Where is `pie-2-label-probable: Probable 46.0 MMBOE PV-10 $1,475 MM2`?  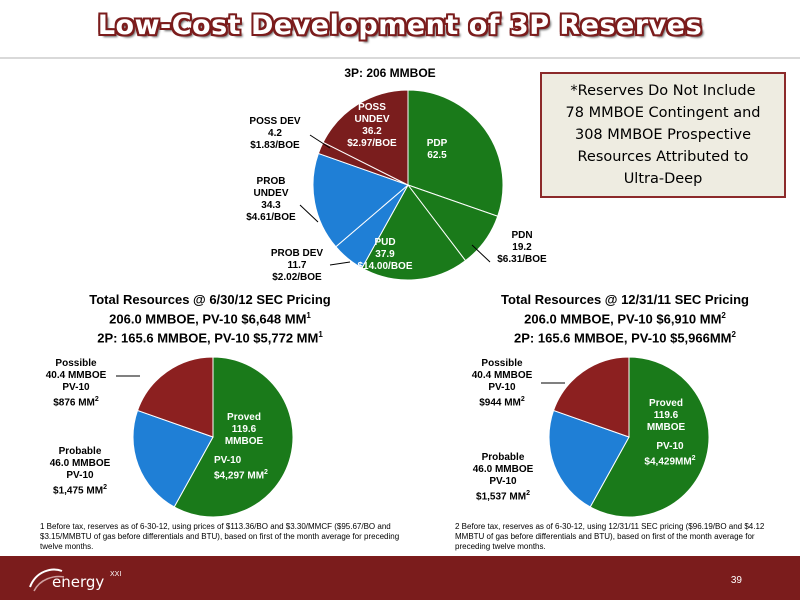
pie-2-label-probable: Probable 46.0 MMBOE PV-10 $1,475 MM2 is located at coordinates (80, 471).